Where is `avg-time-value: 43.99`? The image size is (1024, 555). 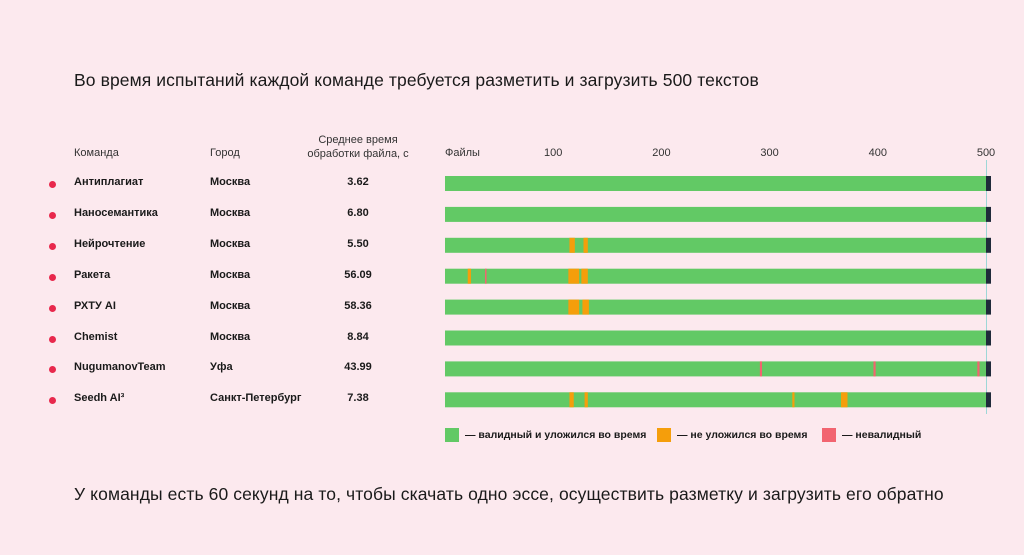
avg-time-value: 43.99 is located at coordinates (358, 367).